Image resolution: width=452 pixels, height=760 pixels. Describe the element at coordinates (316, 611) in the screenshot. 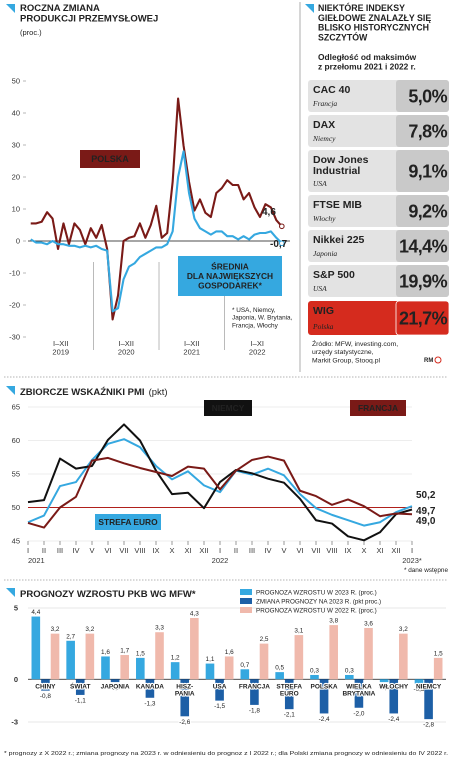

I see `legend-label: PROGNOZA WZROSTU W 2022 R. (proc.)` at that location.